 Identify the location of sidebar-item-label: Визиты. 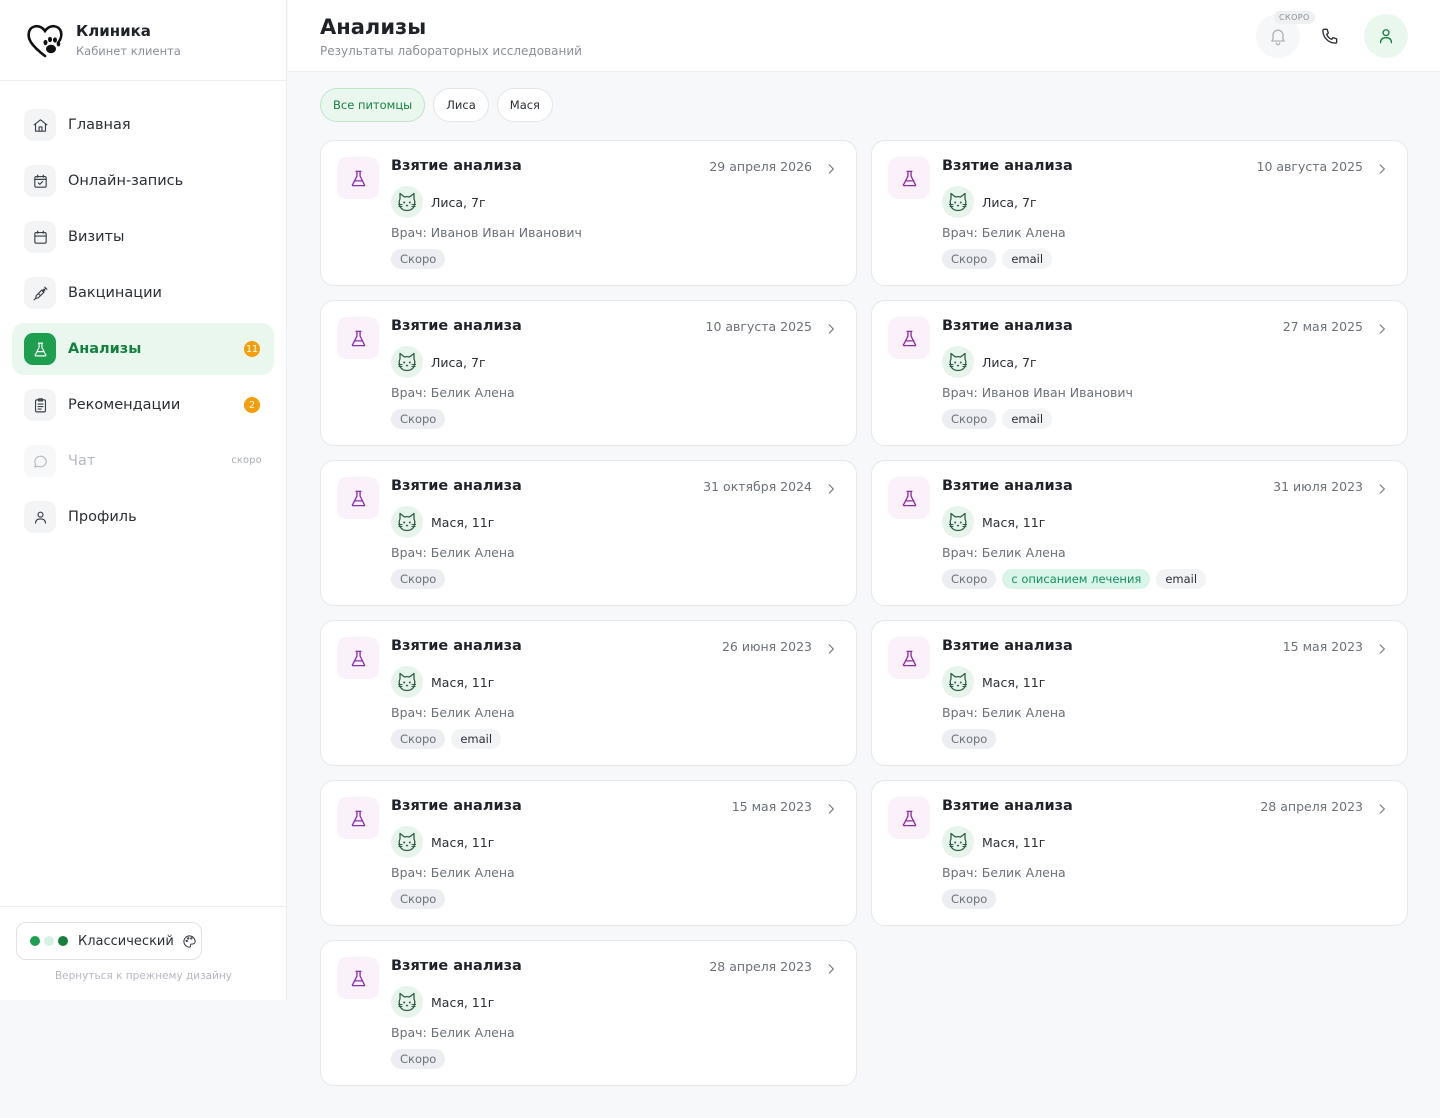
(96, 237).